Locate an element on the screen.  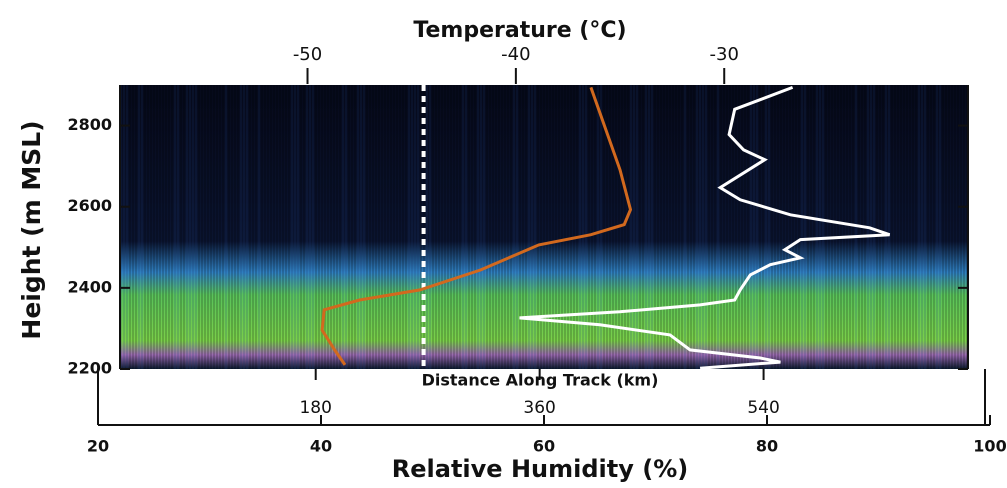
x-tick-label: 100 is located at coordinates (989, 446).